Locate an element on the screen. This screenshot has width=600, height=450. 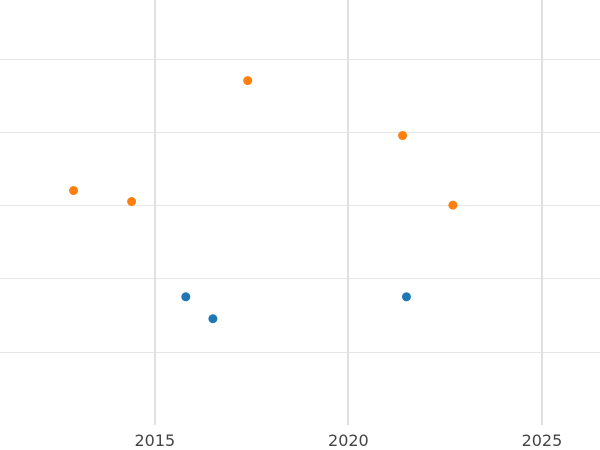
x-axis-ticks: 2015 2020 2025 is located at coordinates (348, 440).